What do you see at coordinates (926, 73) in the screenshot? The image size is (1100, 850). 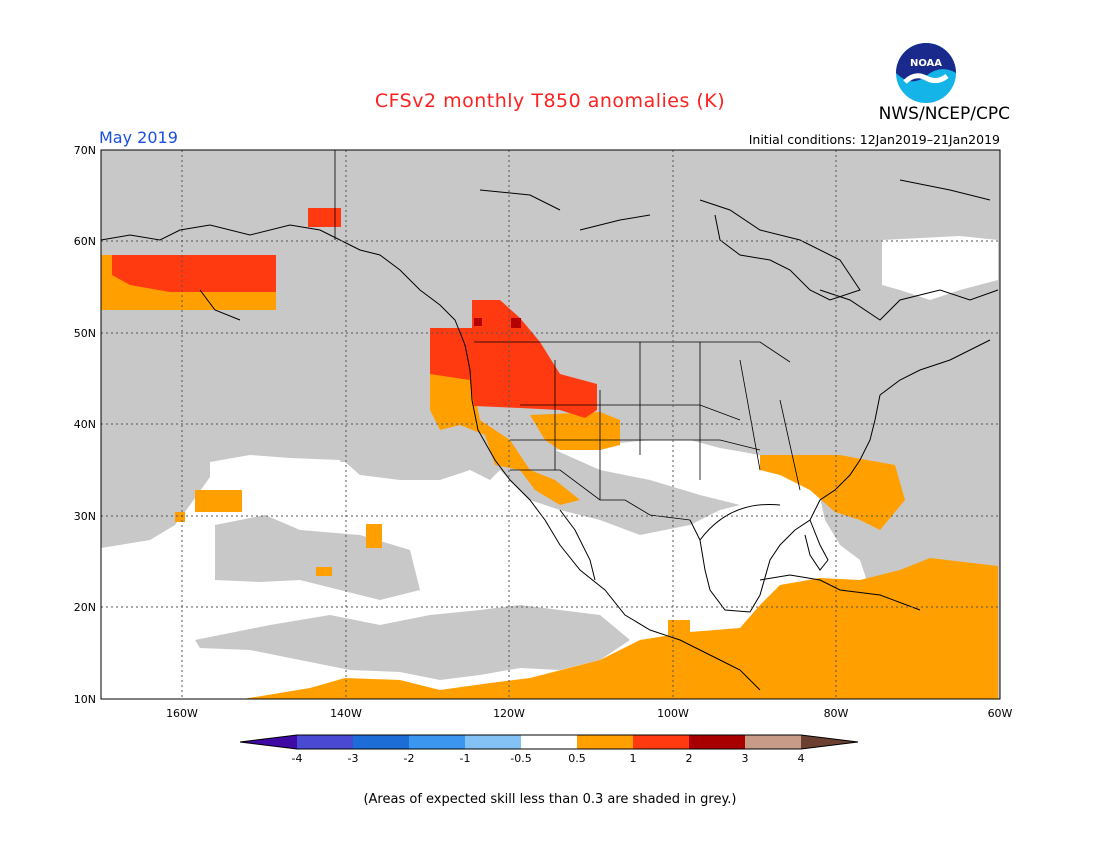 I see `noaa-logo: NOAA` at bounding box center [926, 73].